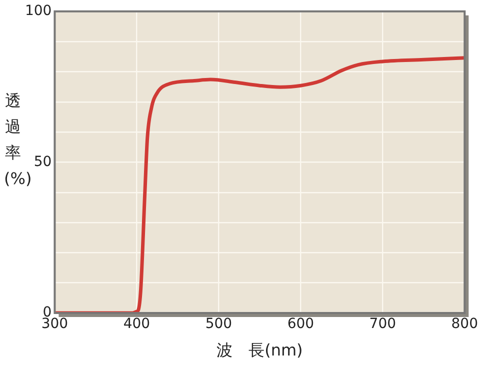 The width and height of the screenshot is (481, 365). I want to click on y-tick-label: 50, so click(43, 162).